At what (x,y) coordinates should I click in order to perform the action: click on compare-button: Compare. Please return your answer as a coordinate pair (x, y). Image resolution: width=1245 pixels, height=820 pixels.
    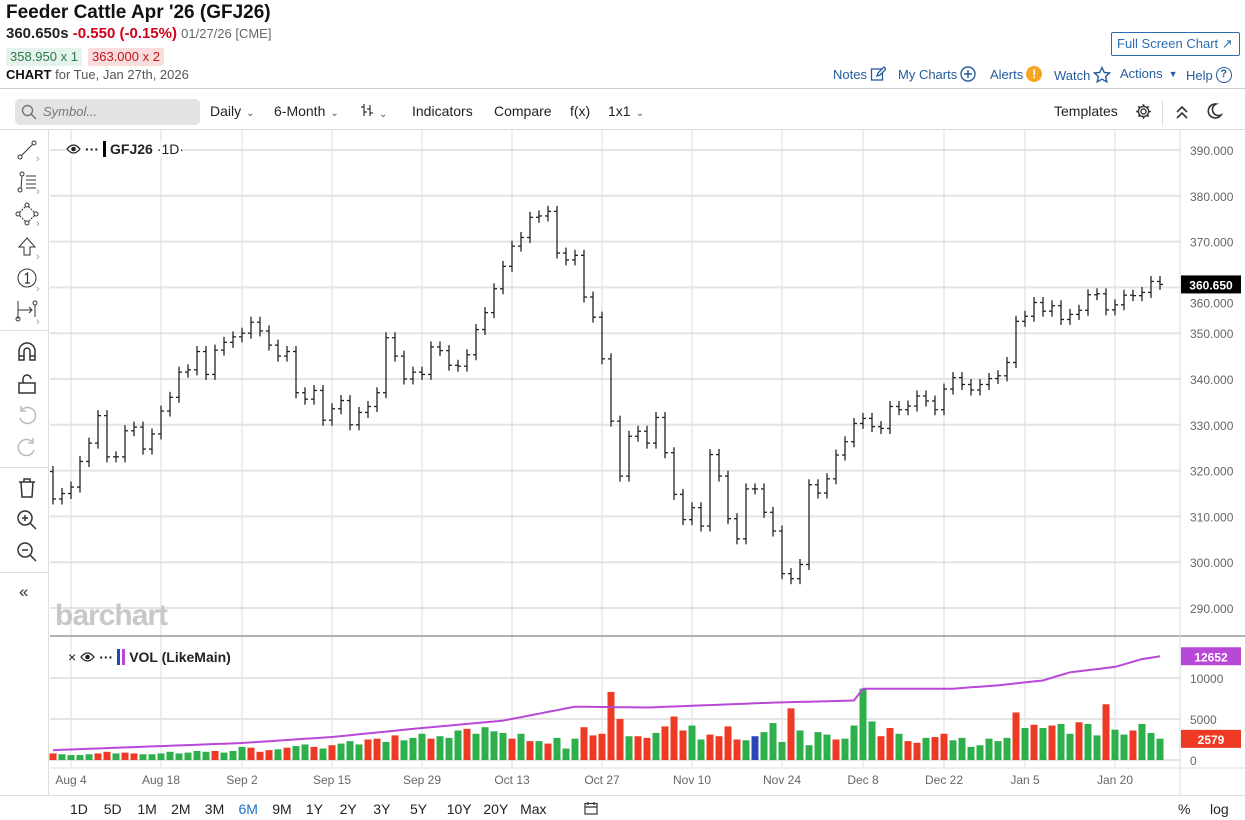
    Looking at the image, I should click on (523, 111).